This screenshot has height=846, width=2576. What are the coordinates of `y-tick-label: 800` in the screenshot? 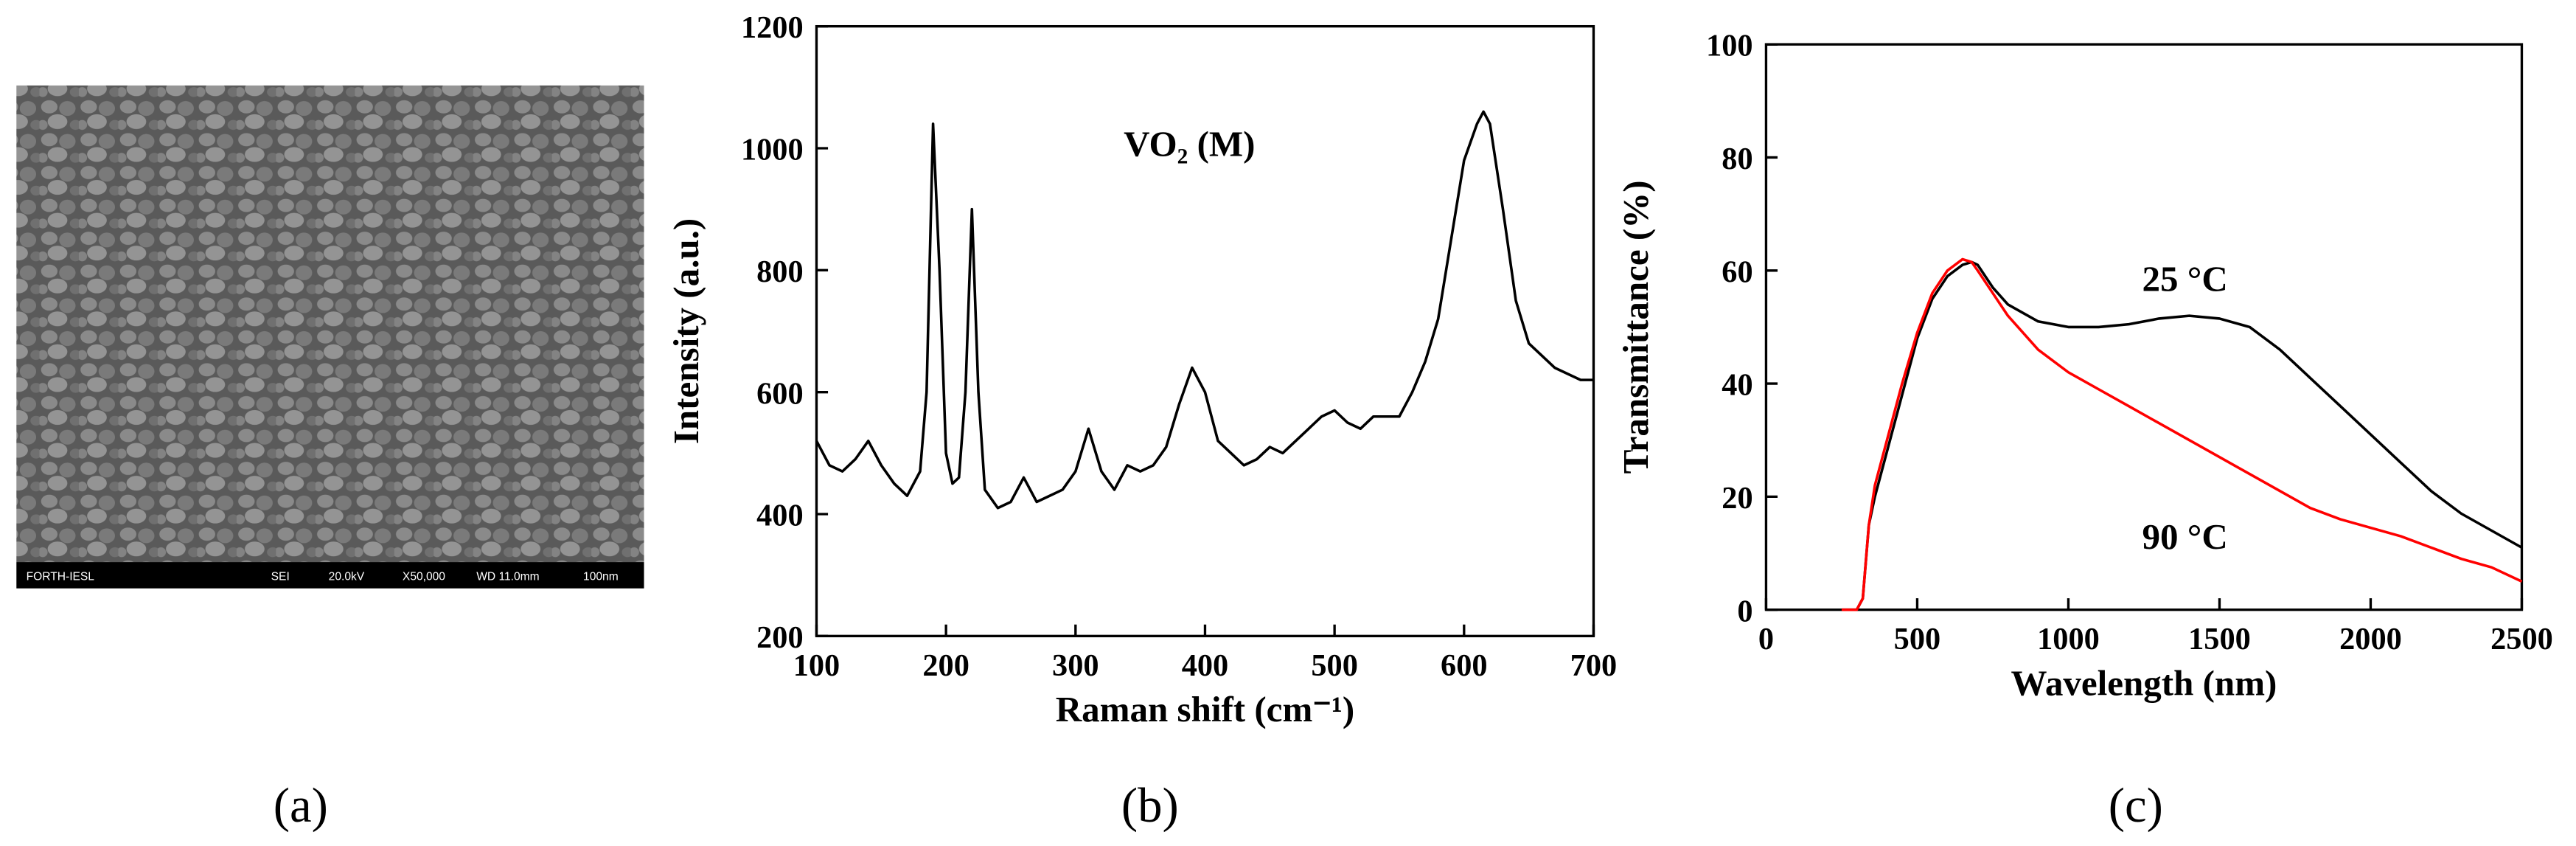 It's located at (780, 271).